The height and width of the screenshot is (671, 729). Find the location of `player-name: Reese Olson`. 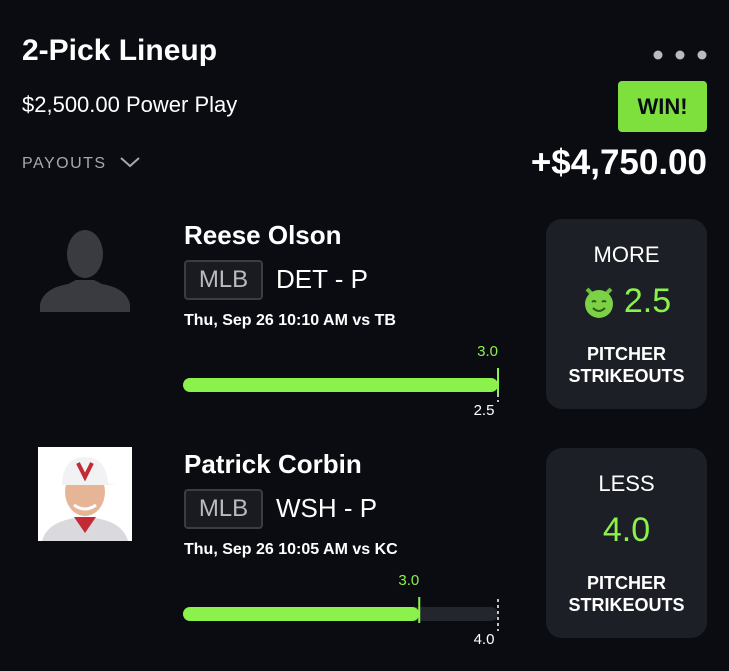

player-name: Reese Olson is located at coordinates (263, 235).